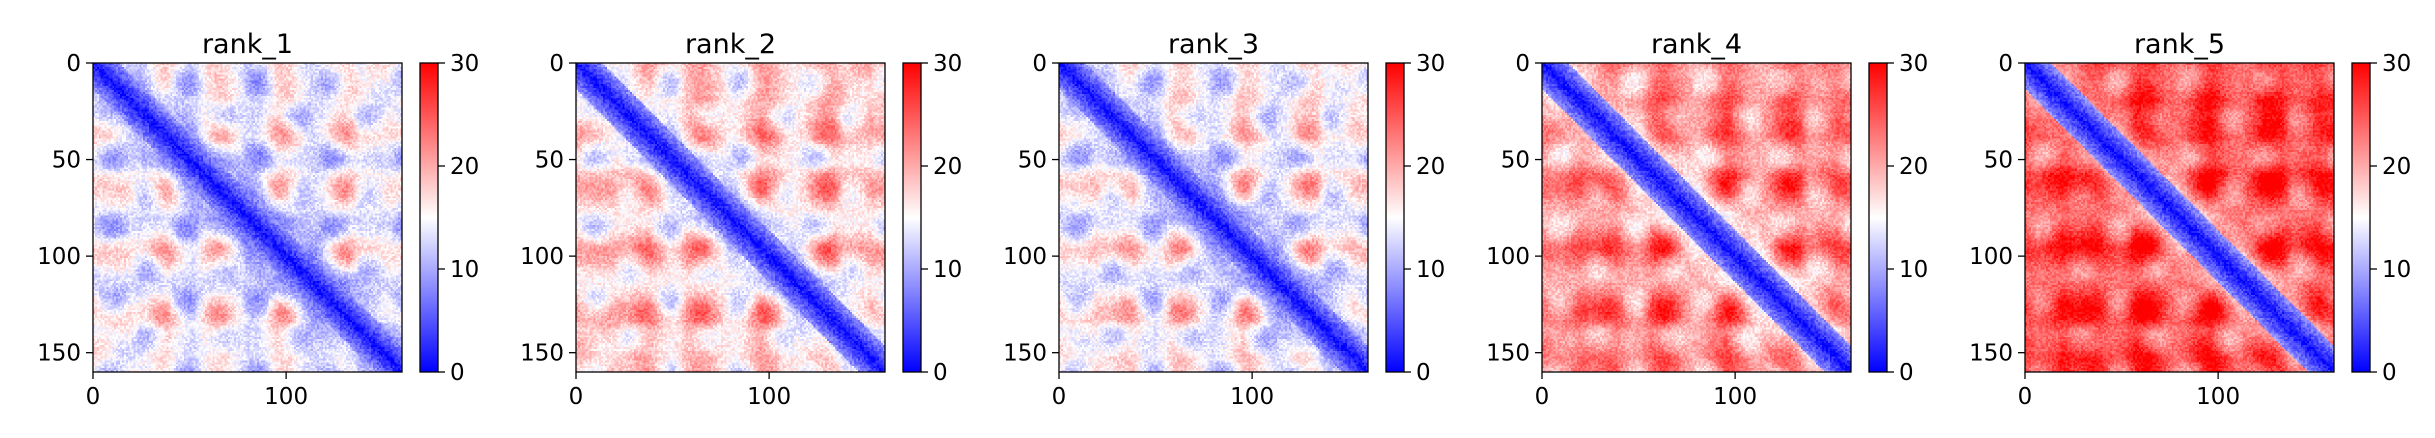 The image size is (2435, 438). I want to click on panel-title: rank_4, so click(1696, 44).